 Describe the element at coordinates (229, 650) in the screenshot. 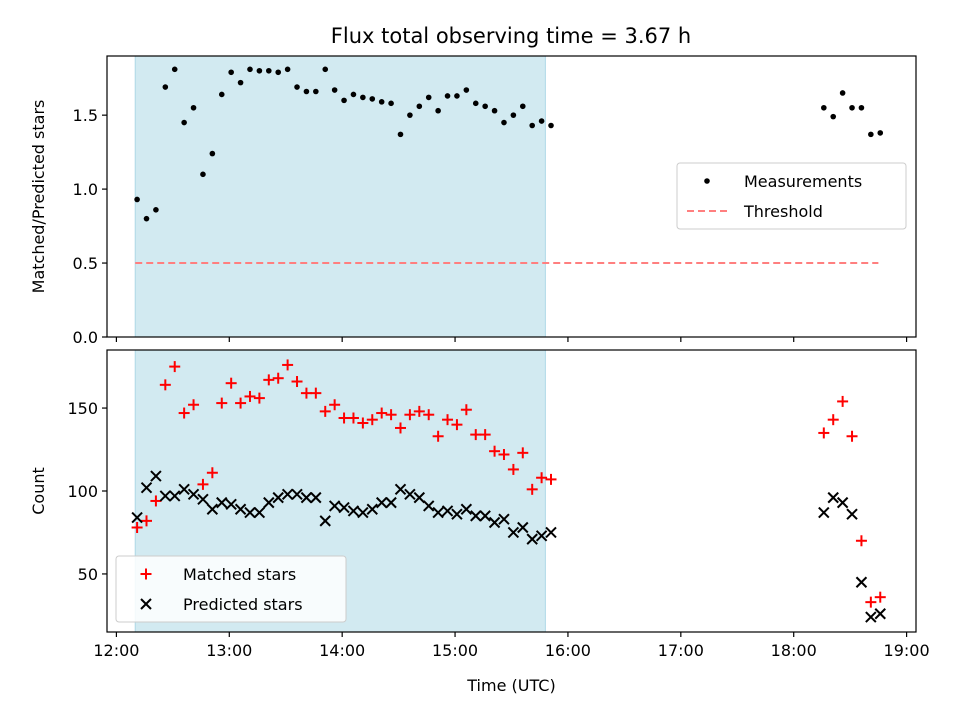

I see `x-tick-label: 13:00` at that location.